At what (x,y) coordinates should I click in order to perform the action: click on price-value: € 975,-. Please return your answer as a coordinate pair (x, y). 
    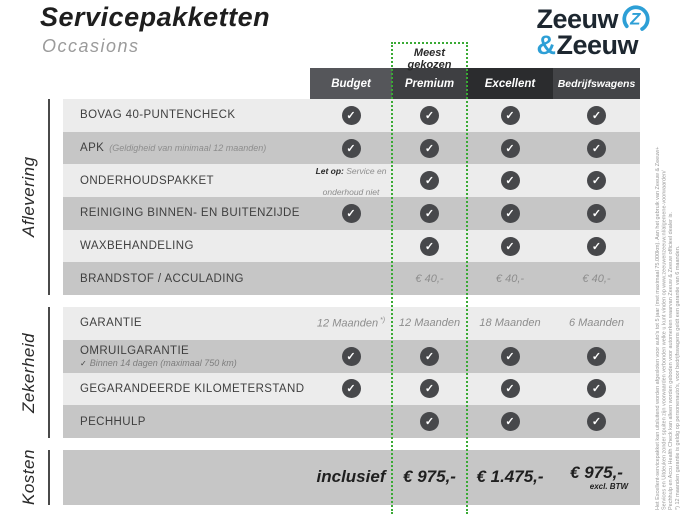
    Looking at the image, I should click on (596, 473).